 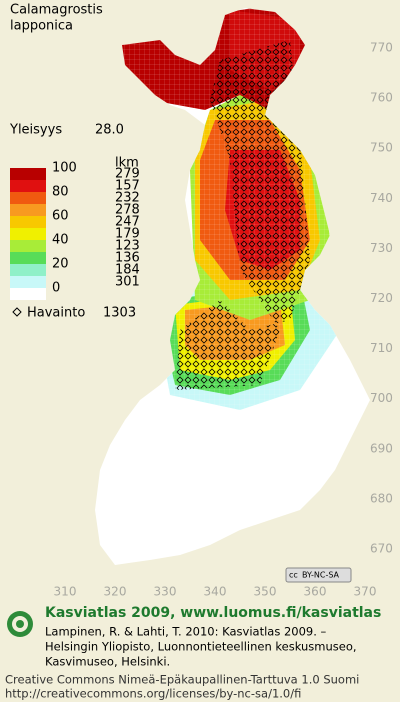 I want to click on y-axis-label: 760, so click(x=381, y=98).